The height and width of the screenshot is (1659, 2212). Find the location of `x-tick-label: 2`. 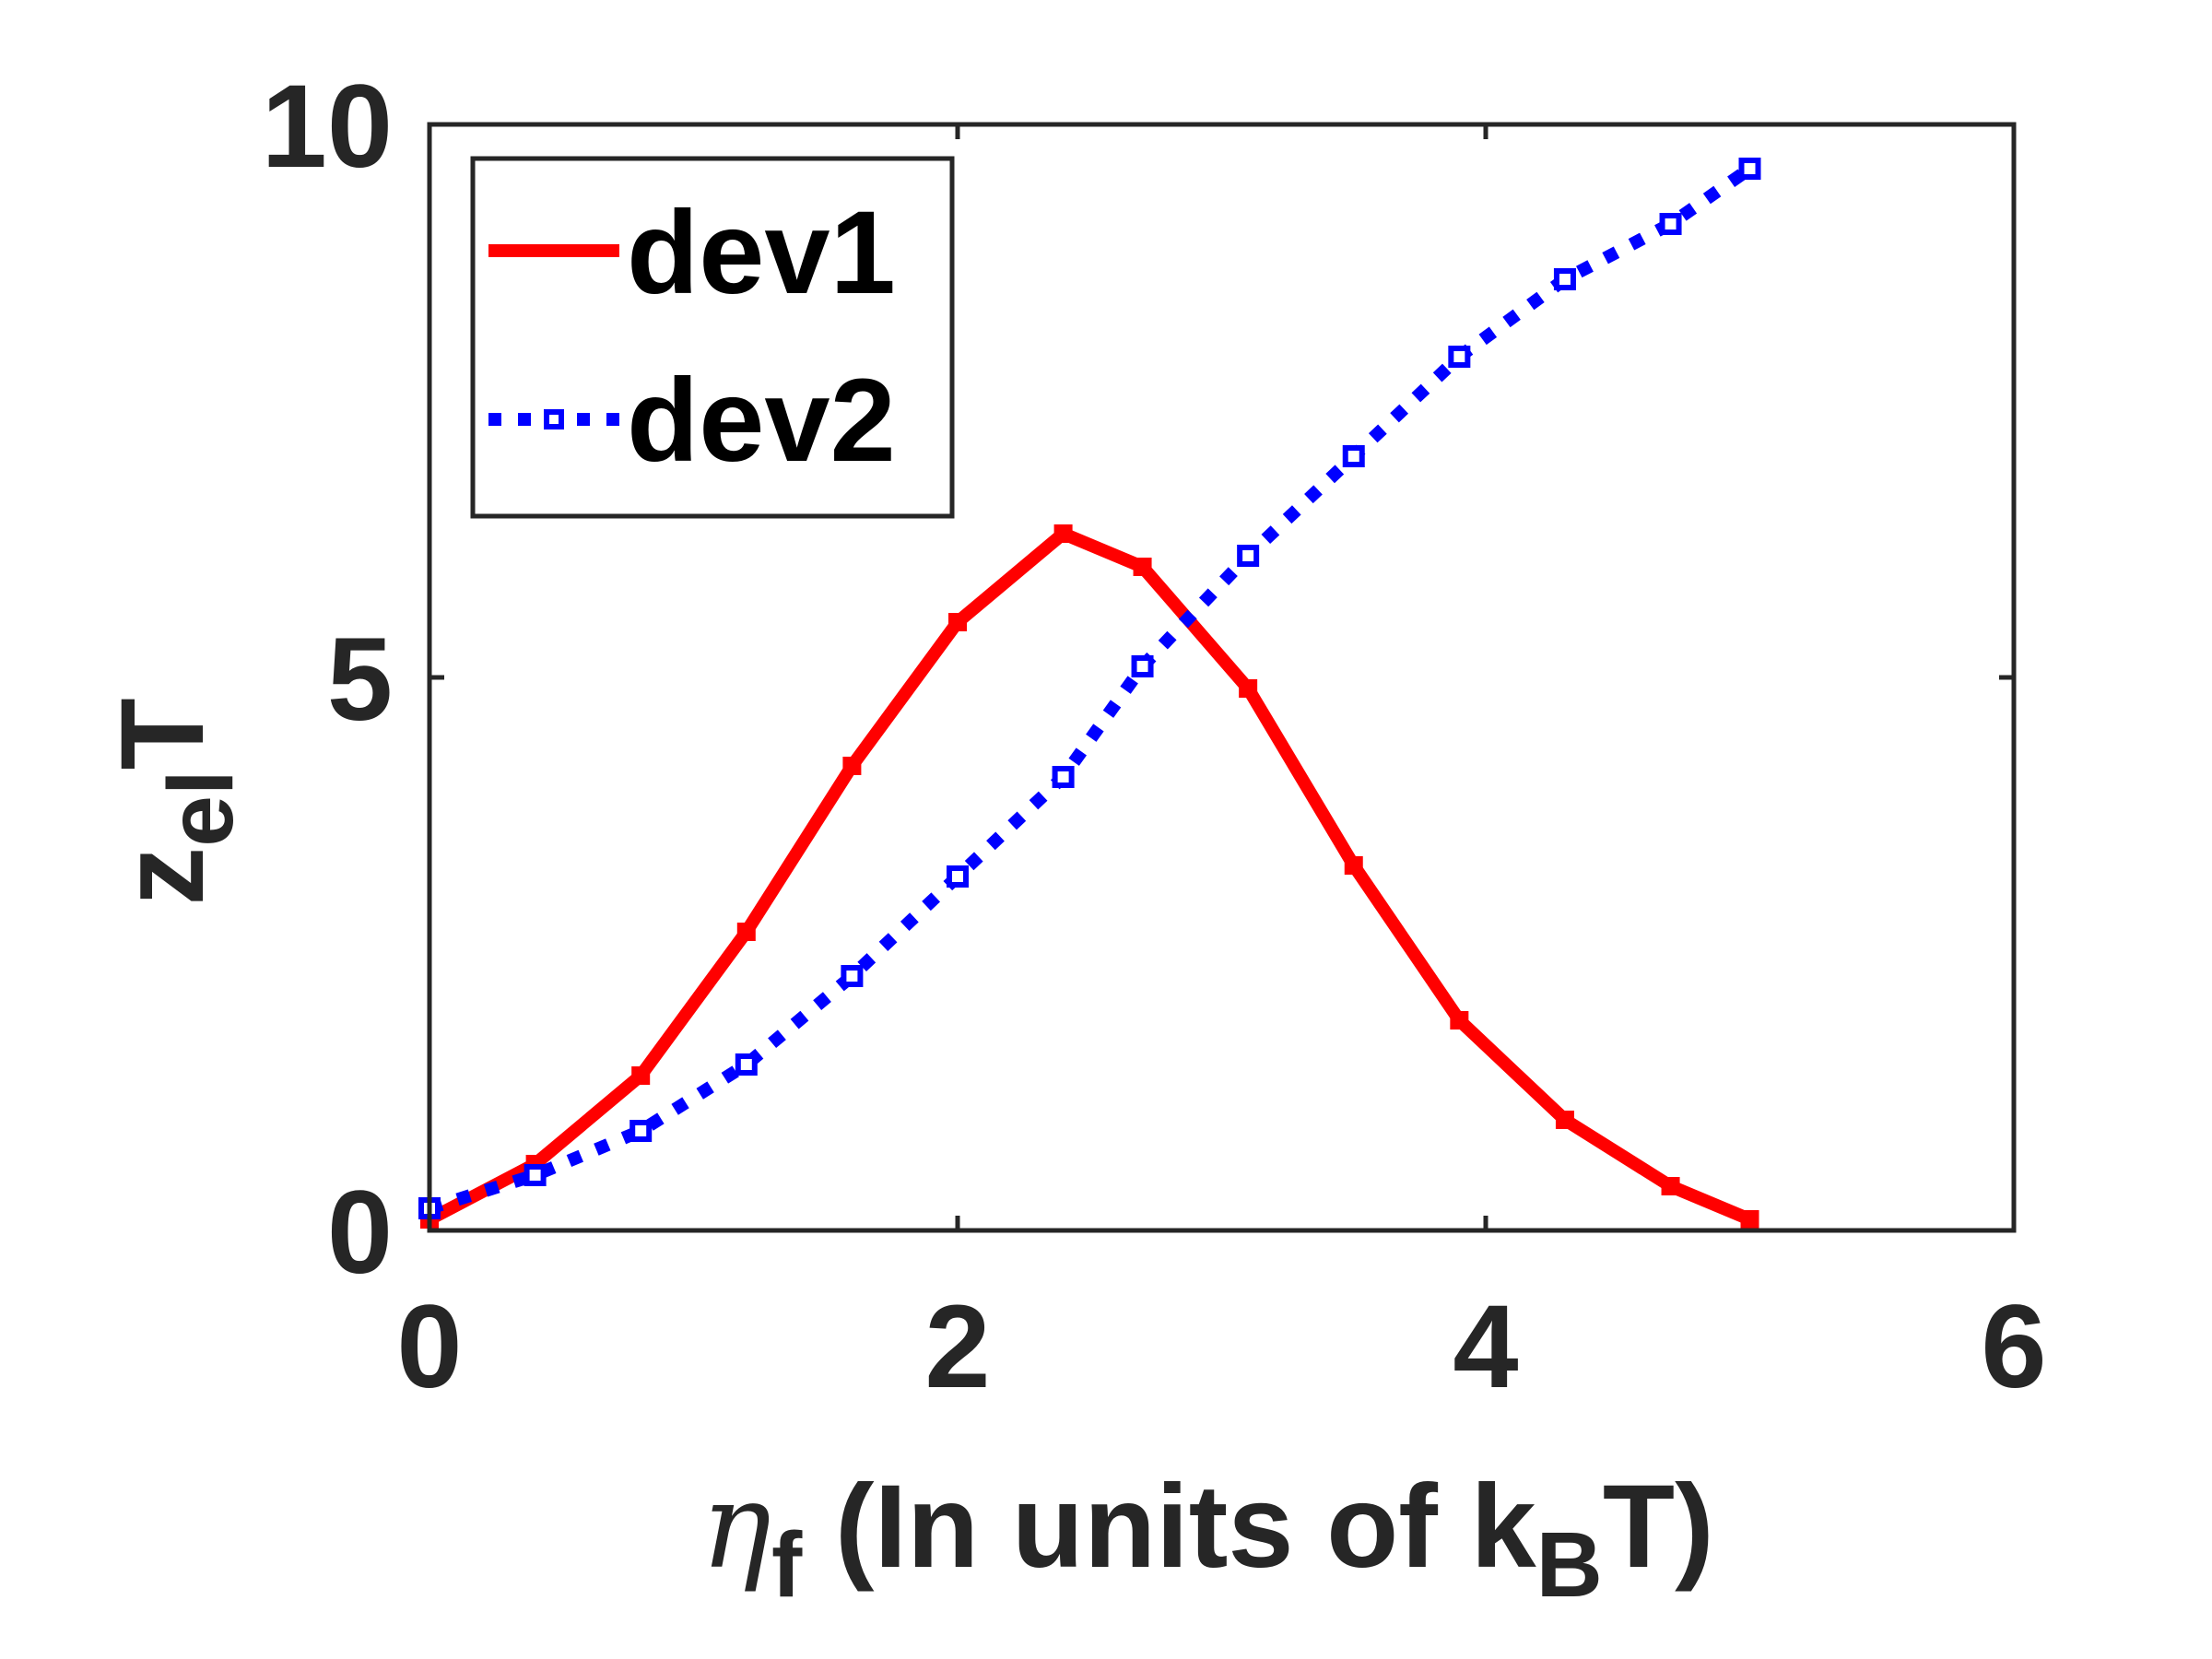

x-tick-label: 2 is located at coordinates (957, 1347).